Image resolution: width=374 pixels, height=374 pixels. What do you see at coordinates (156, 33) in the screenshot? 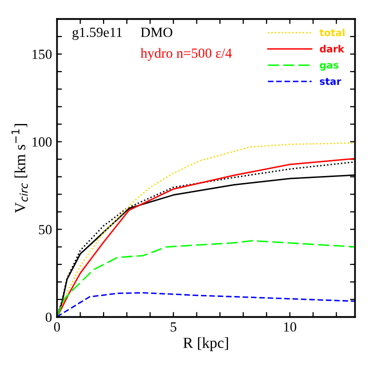
I see `annotation: DMO` at bounding box center [156, 33].